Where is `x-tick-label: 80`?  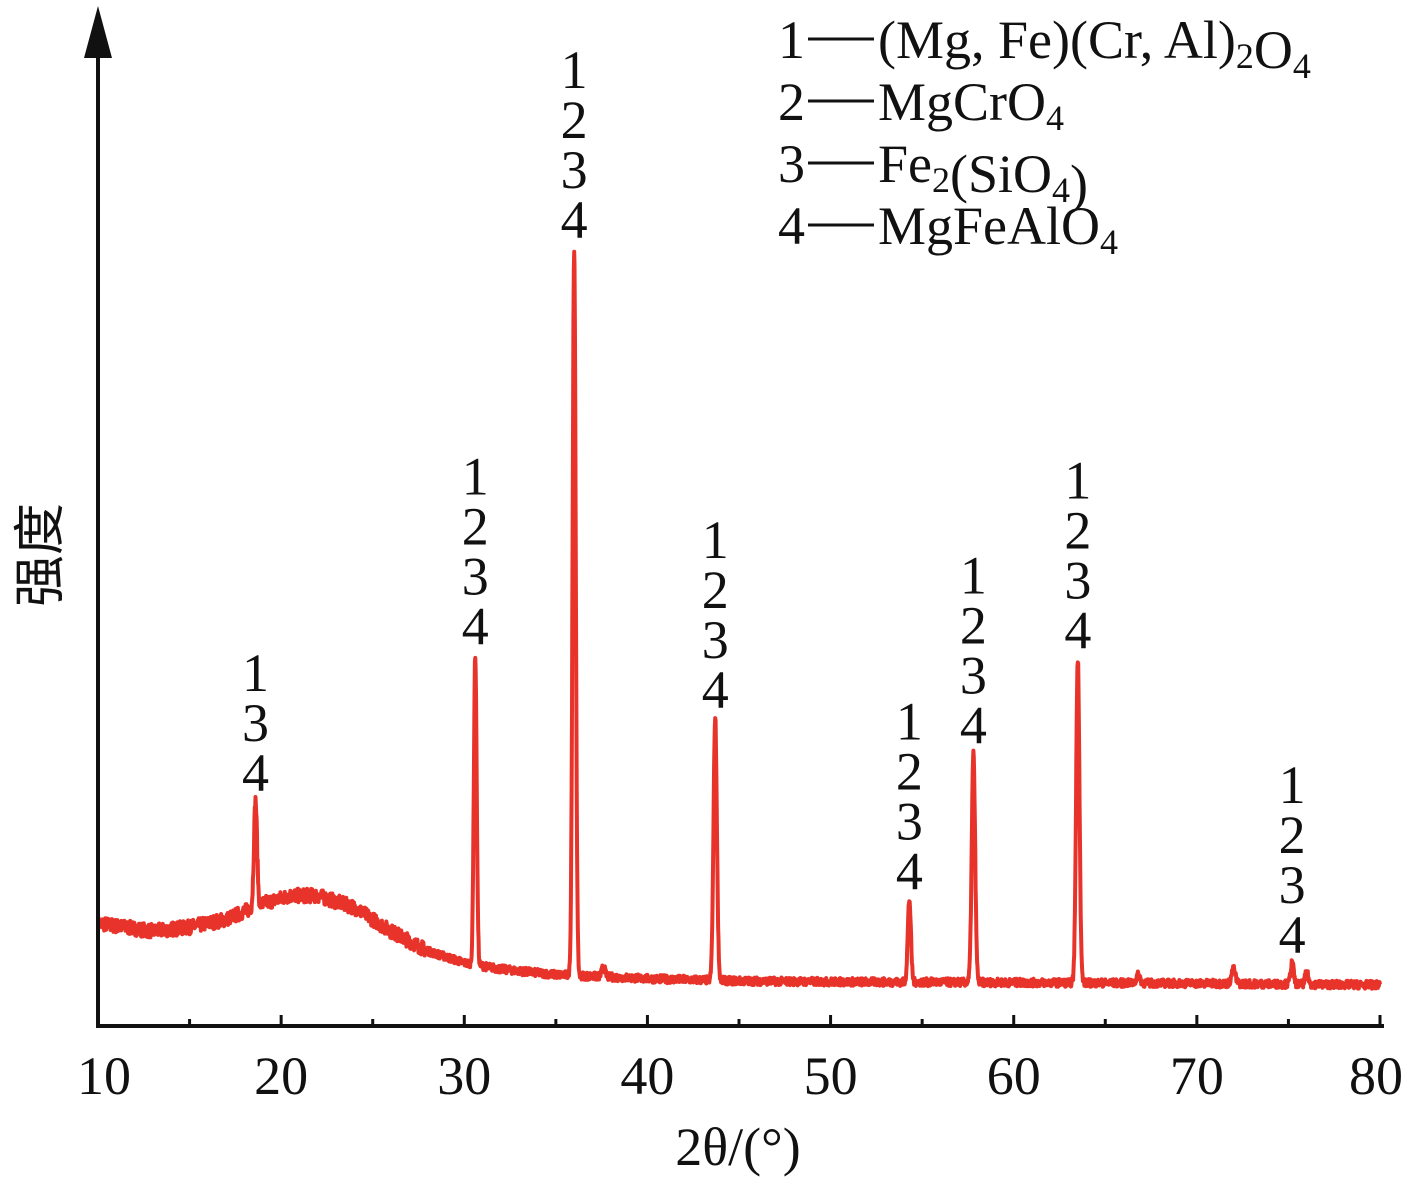
x-tick-label: 80 is located at coordinates (1376, 1076).